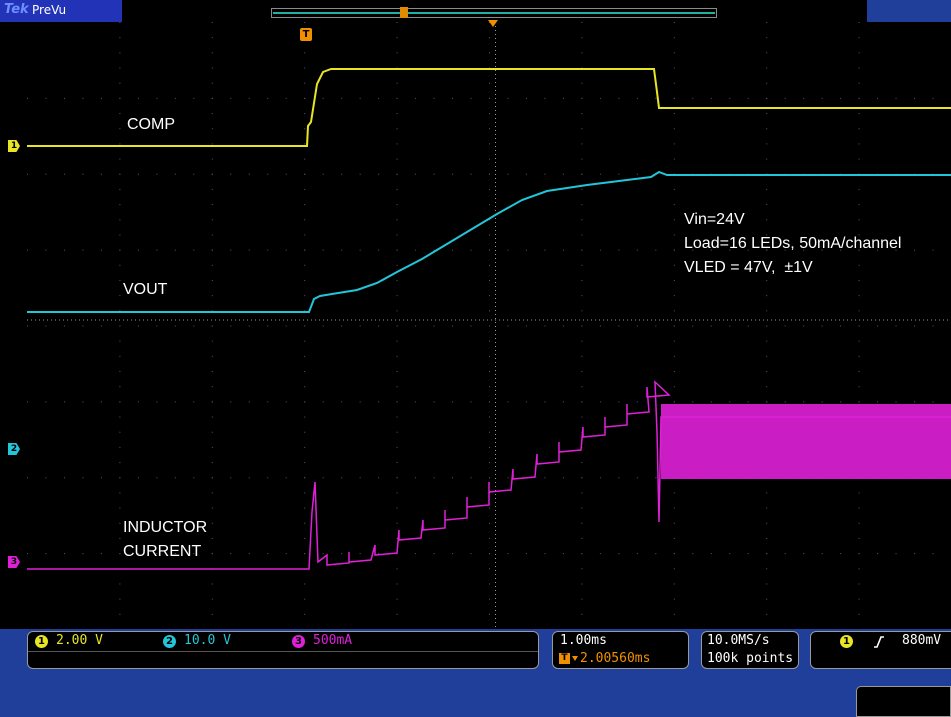  Describe the element at coordinates (489, 107) in the screenshot. I see `comp-trace` at that location.